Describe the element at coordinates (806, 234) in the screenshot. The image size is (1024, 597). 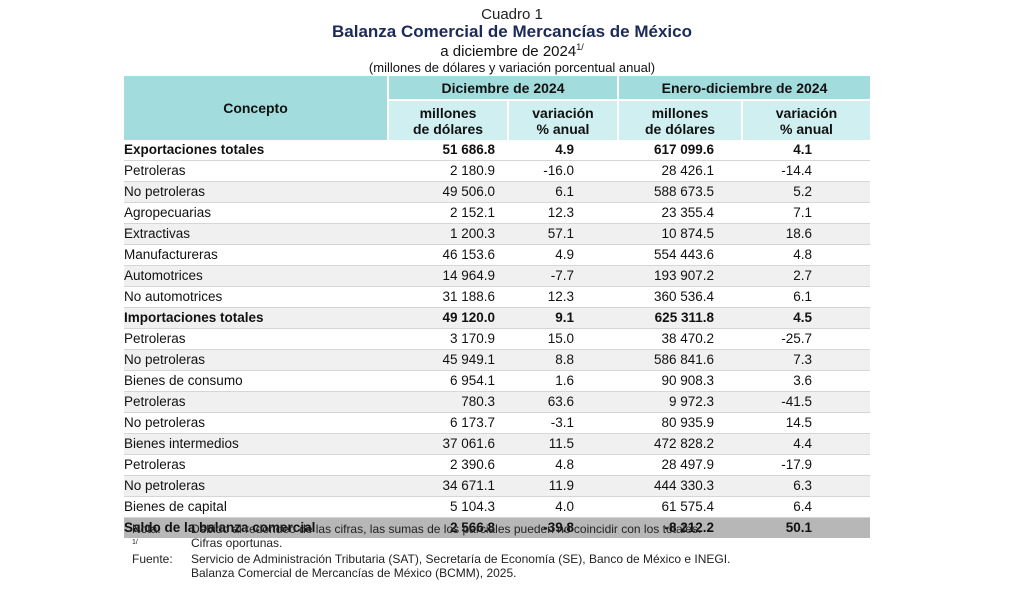
I see `cell-value: 18.6` at that location.